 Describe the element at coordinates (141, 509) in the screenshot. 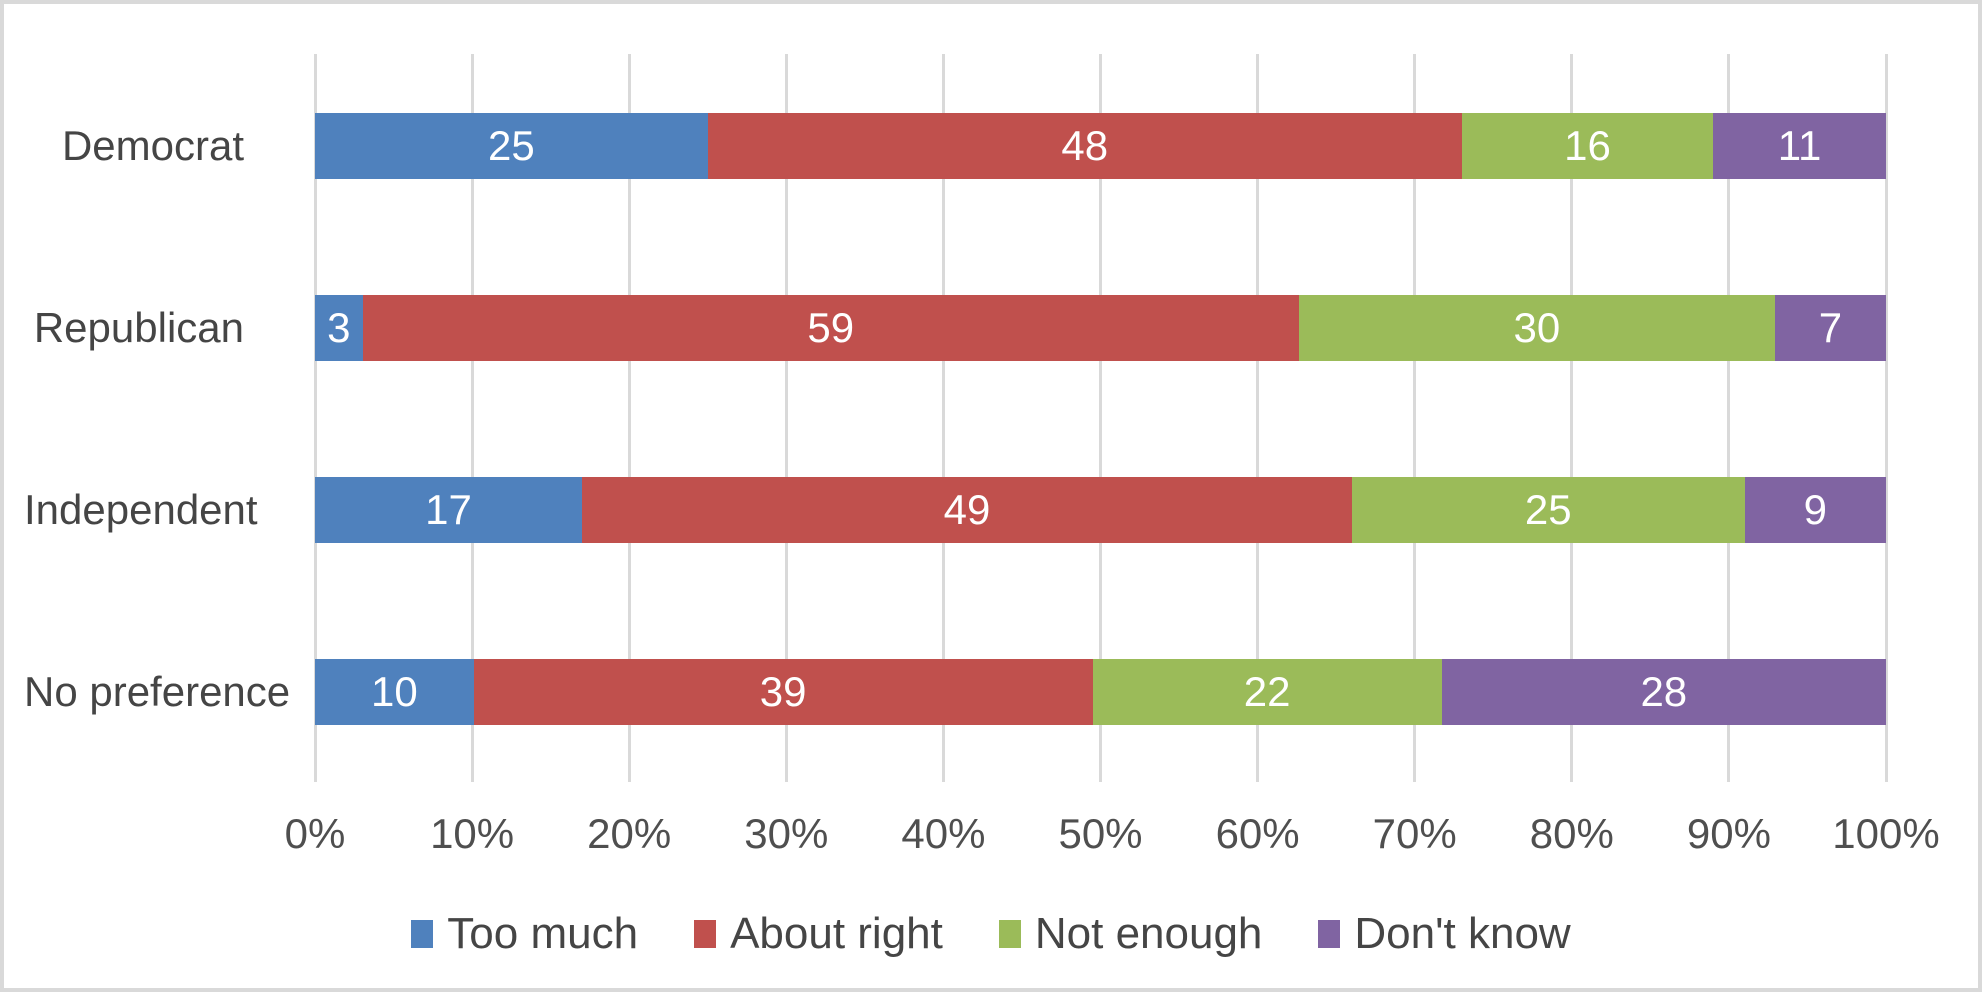

I see `category-label: Independent` at that location.